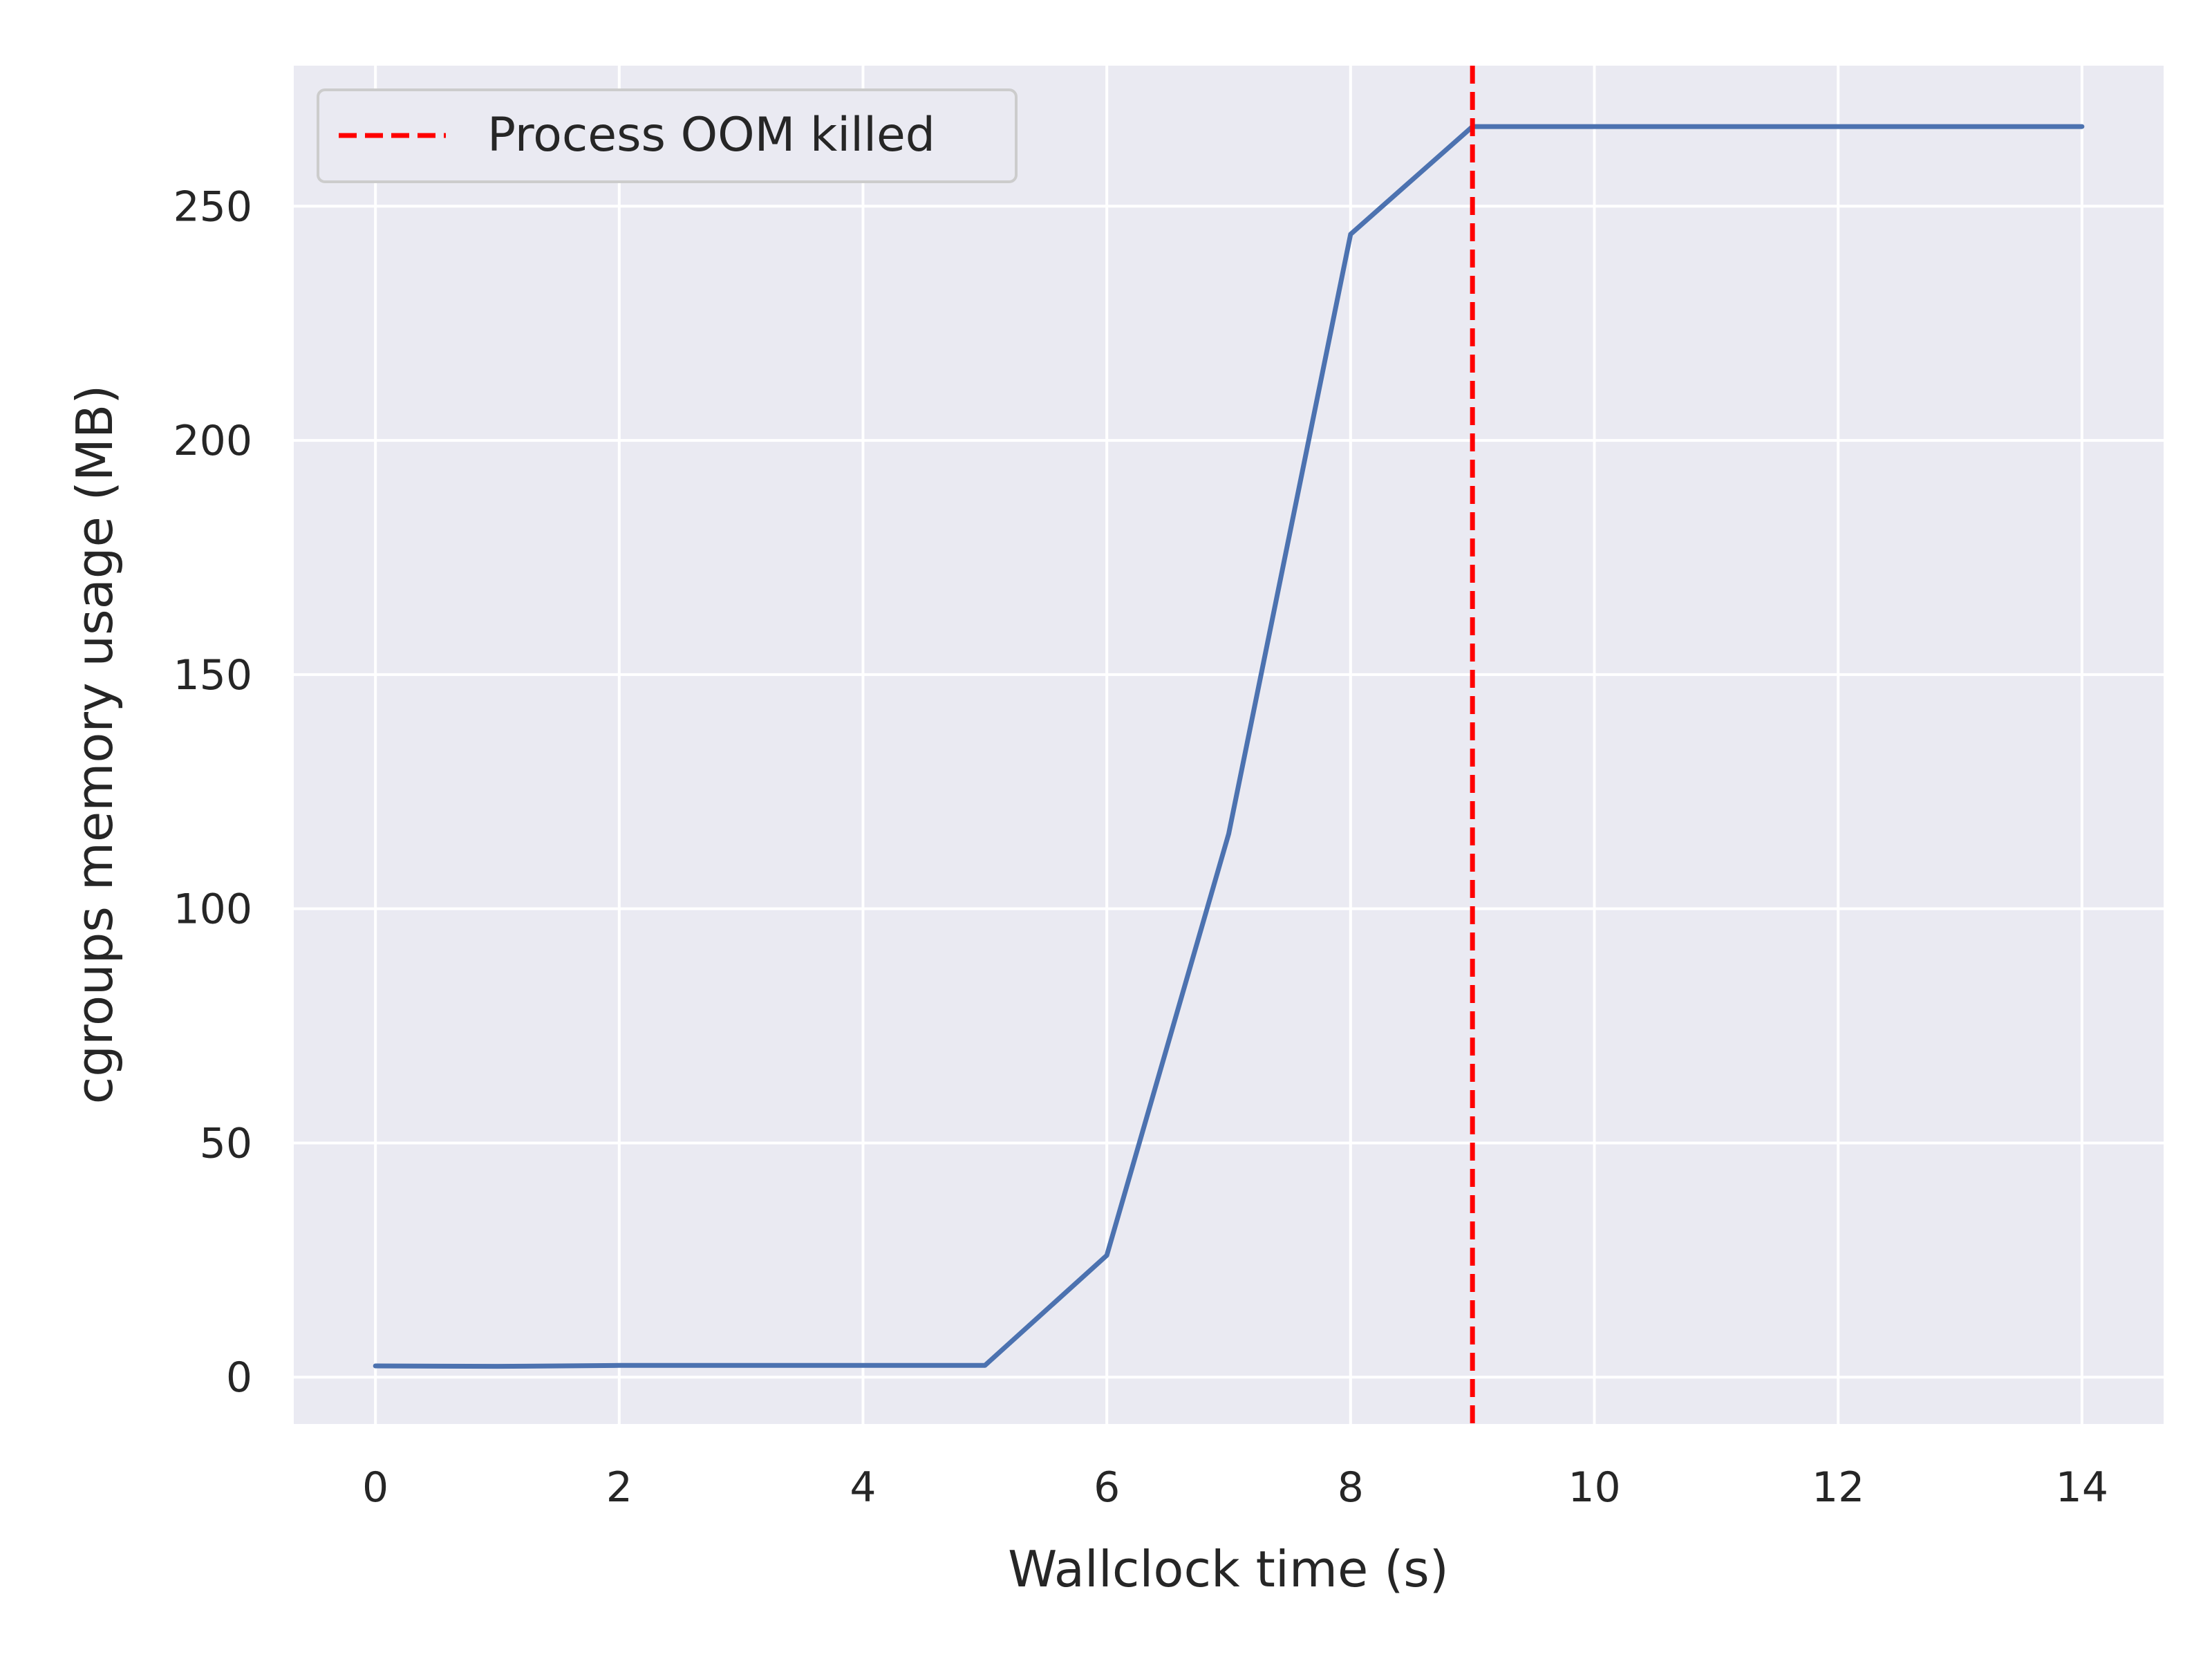 The width and height of the screenshot is (2212, 1659). Describe the element at coordinates (863, 1488) in the screenshot. I see `x-tick-label: 4` at that location.